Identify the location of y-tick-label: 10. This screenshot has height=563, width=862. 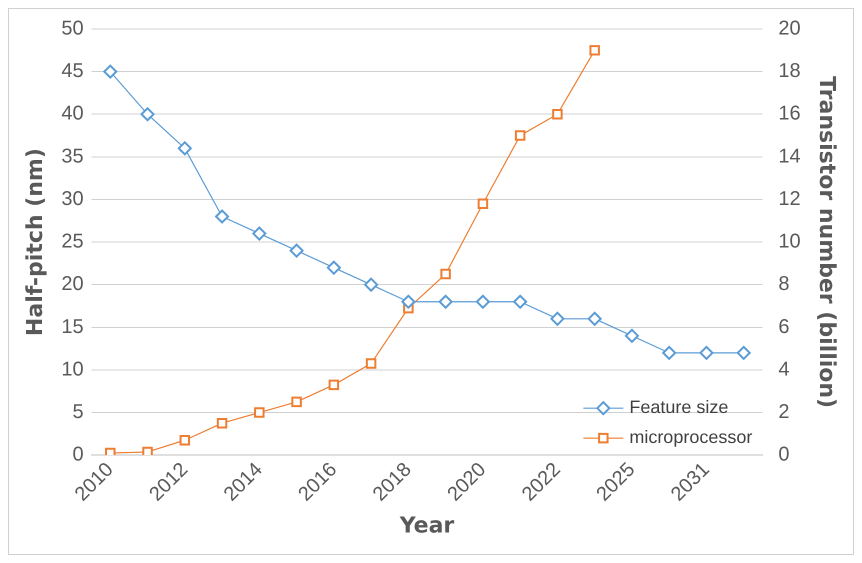
(72, 369).